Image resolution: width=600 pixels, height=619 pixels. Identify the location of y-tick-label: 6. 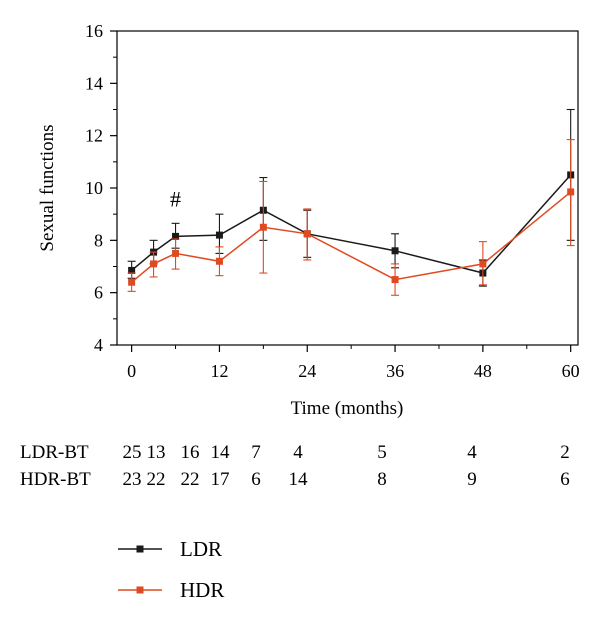
(98, 293).